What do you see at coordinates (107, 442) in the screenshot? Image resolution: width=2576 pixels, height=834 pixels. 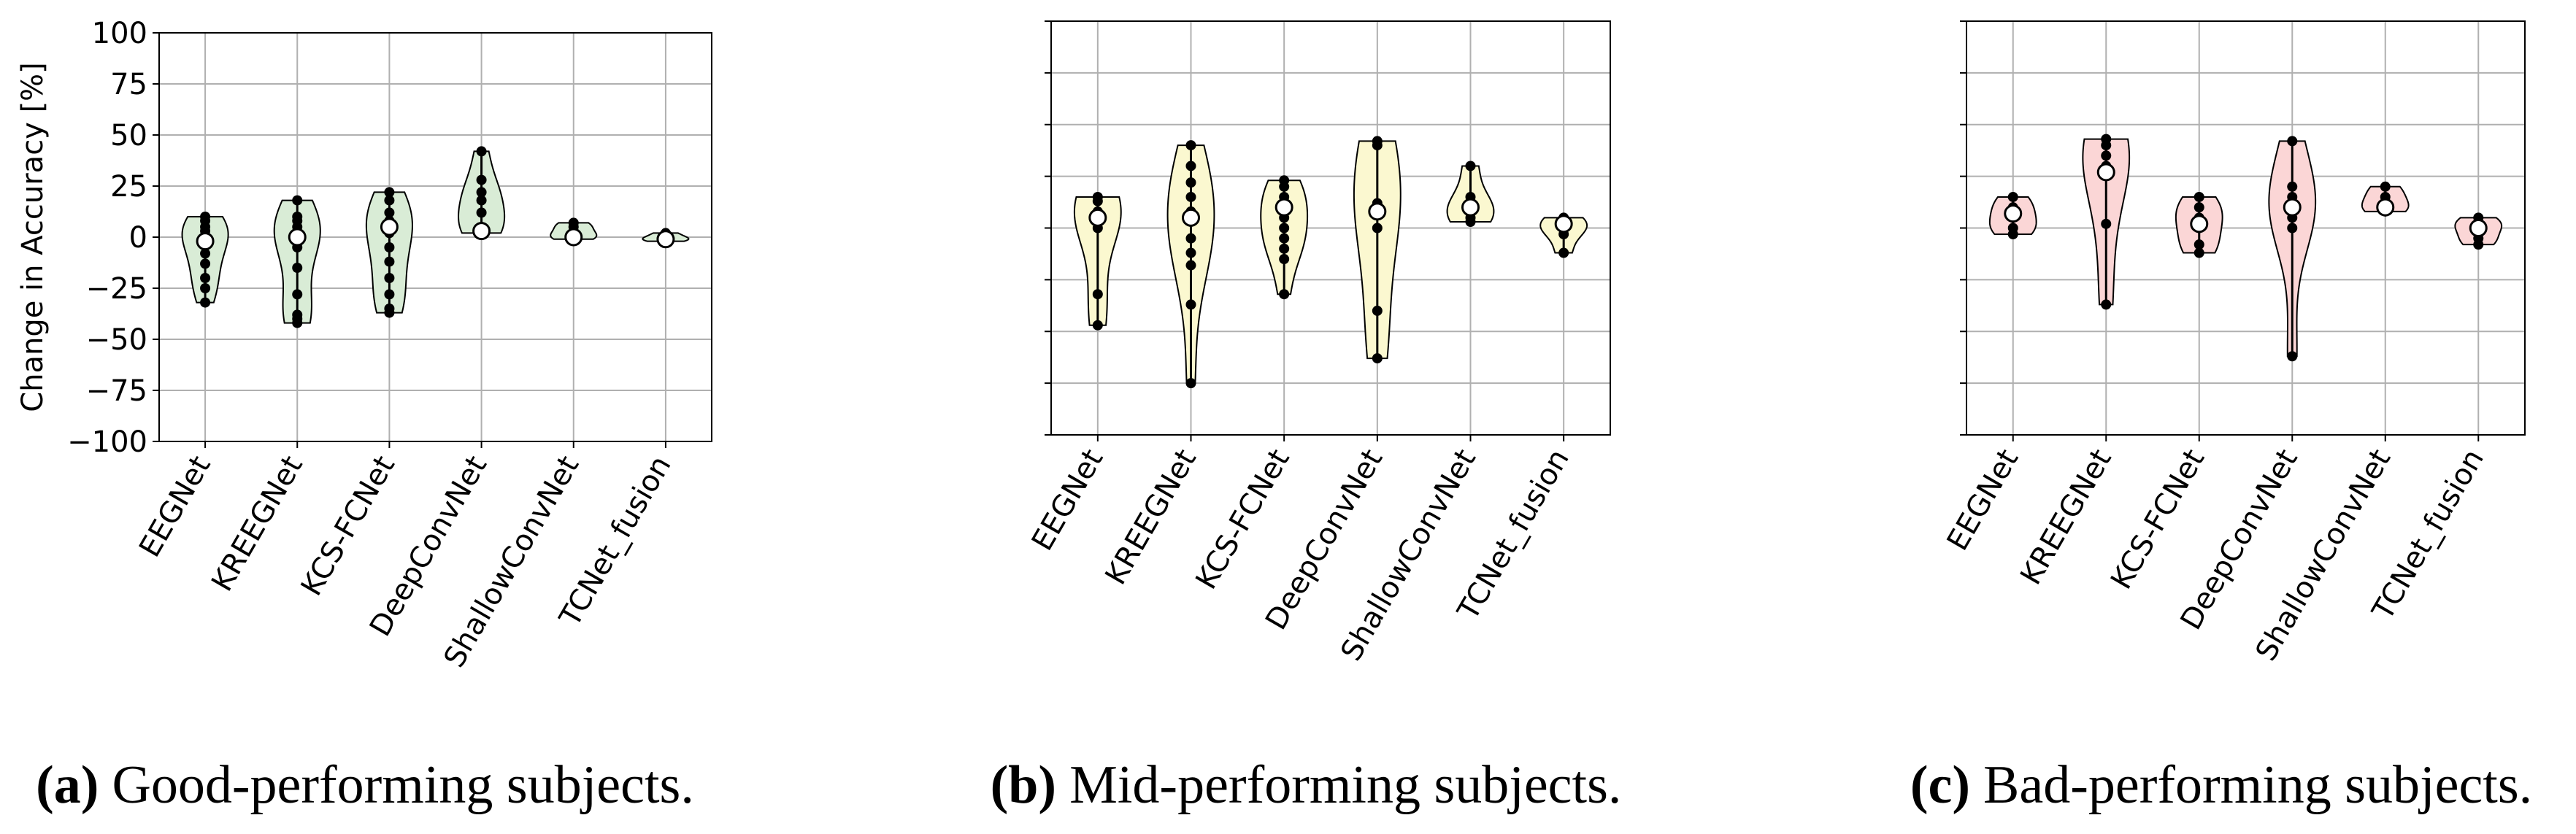 I see `y-tick-label: −100` at bounding box center [107, 442].